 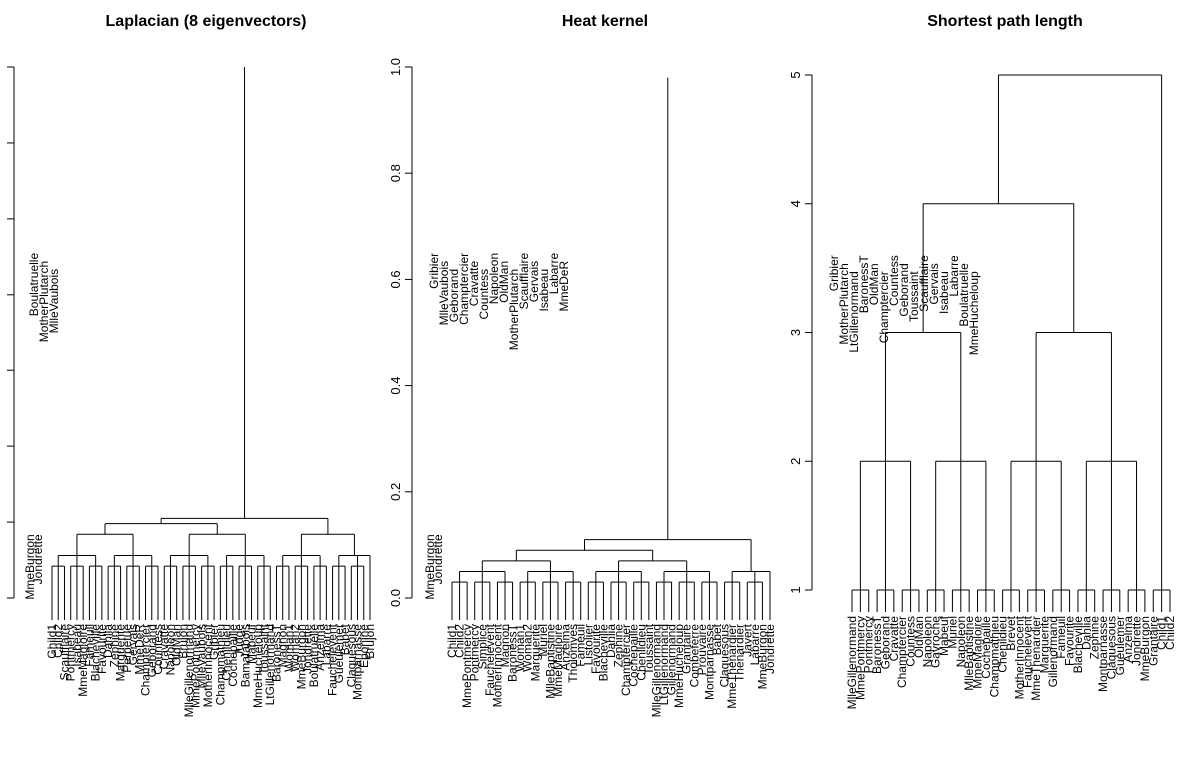 I want to click on laplacian-y-axis, so click(x=11, y=332).